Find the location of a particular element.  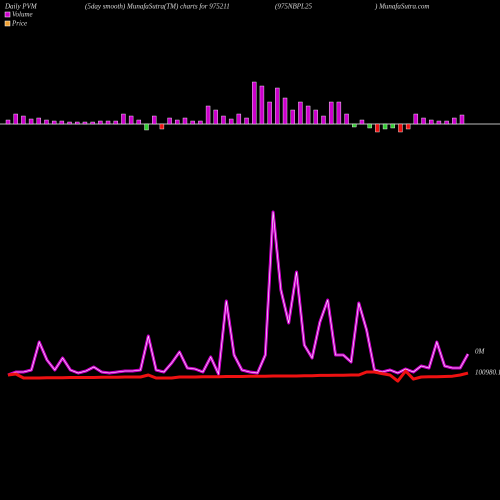

chart-title: Daily PVM is located at coordinates (21, 7).